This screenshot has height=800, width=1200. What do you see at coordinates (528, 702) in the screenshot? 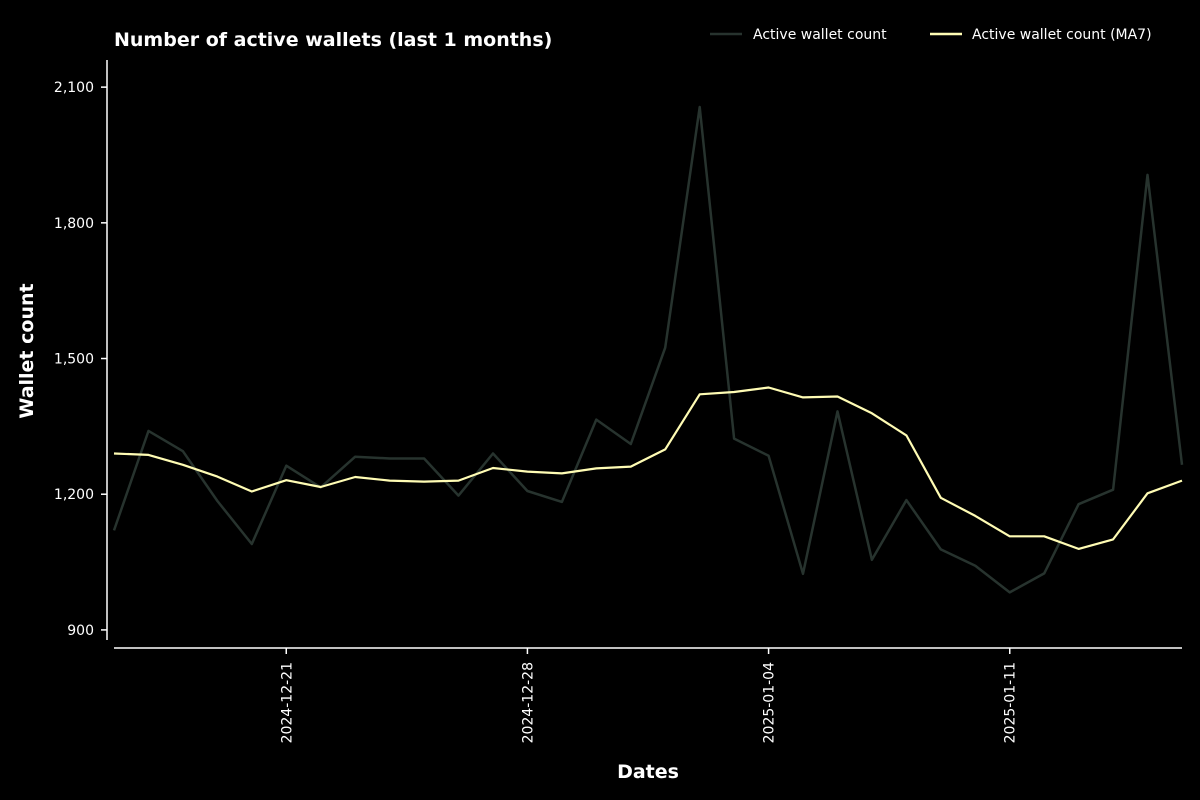
I see `x-tick-label: 2024-12-28` at bounding box center [528, 702].